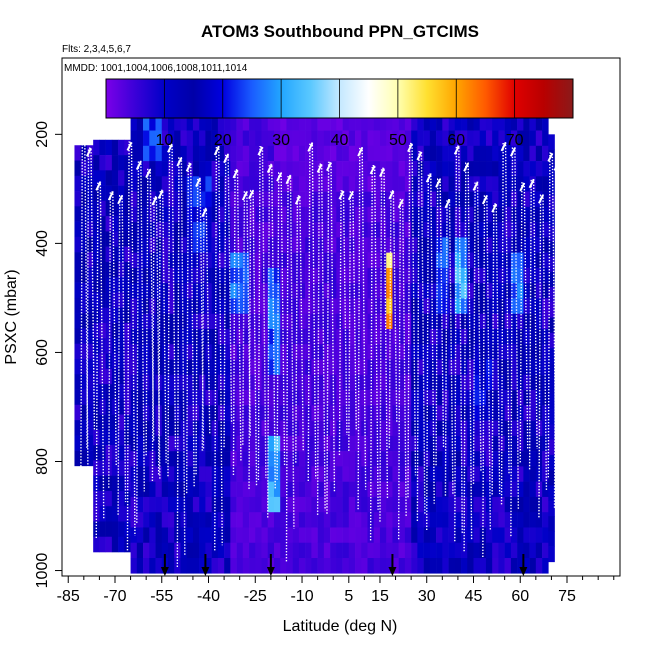 The height and width of the screenshot is (650, 650). What do you see at coordinates (208, 596) in the screenshot?
I see `x-tick-label: -40` at bounding box center [208, 596].